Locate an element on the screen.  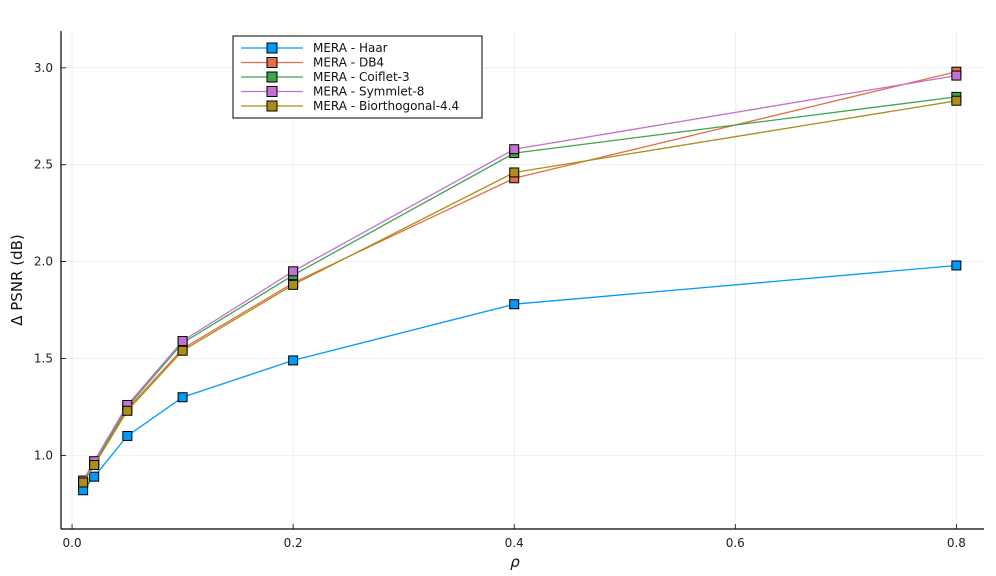
y-tick-label: 1.0 is located at coordinates (43, 455).